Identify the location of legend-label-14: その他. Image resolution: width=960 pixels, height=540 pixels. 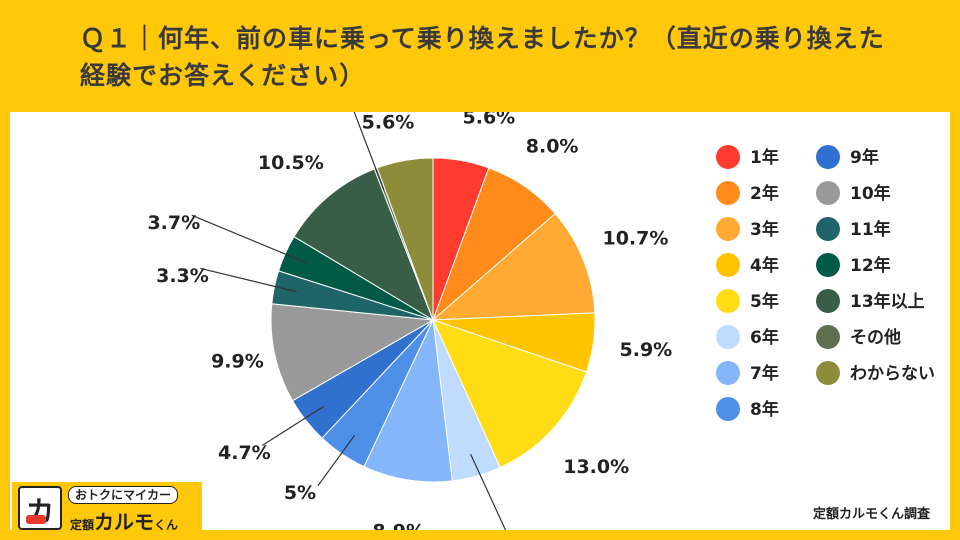
(875, 337).